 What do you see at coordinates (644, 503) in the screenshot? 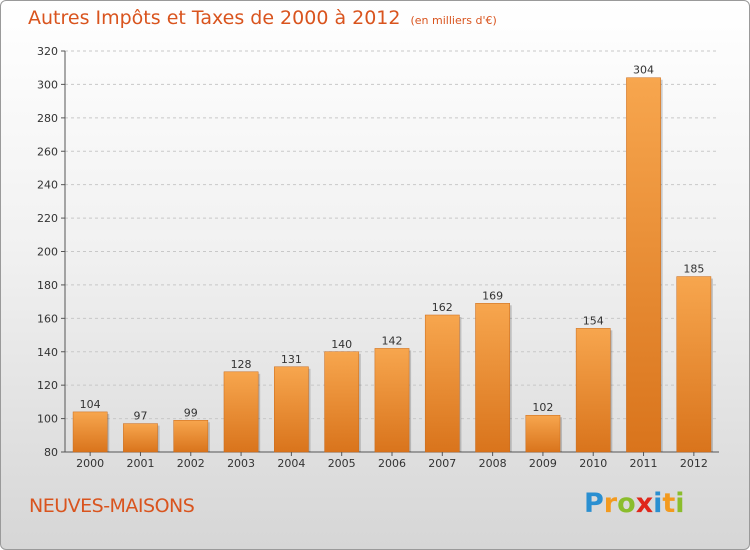
I see `logo-letter: x` at bounding box center [644, 503].